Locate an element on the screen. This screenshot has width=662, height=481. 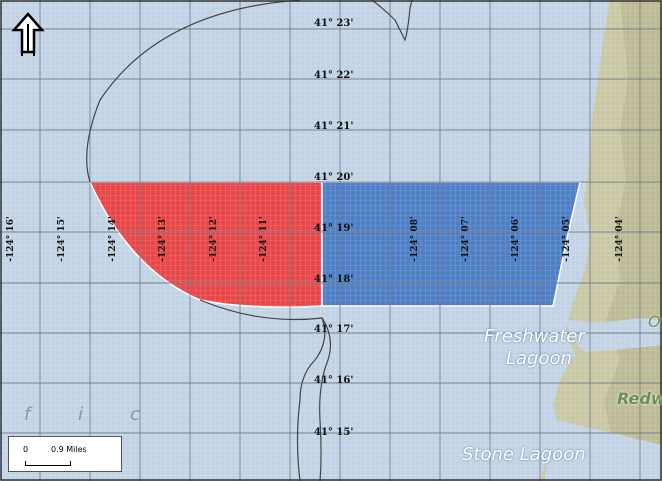
lon-label: -124° 06' is located at coordinates (516, 239).